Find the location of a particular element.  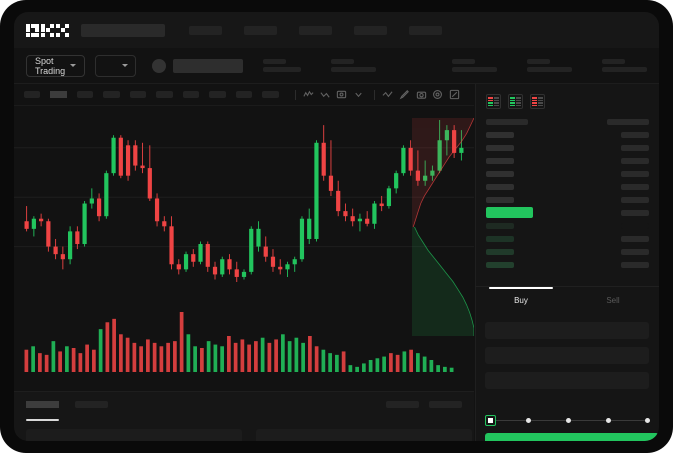

orderbook-header-price is located at coordinates (507, 122).